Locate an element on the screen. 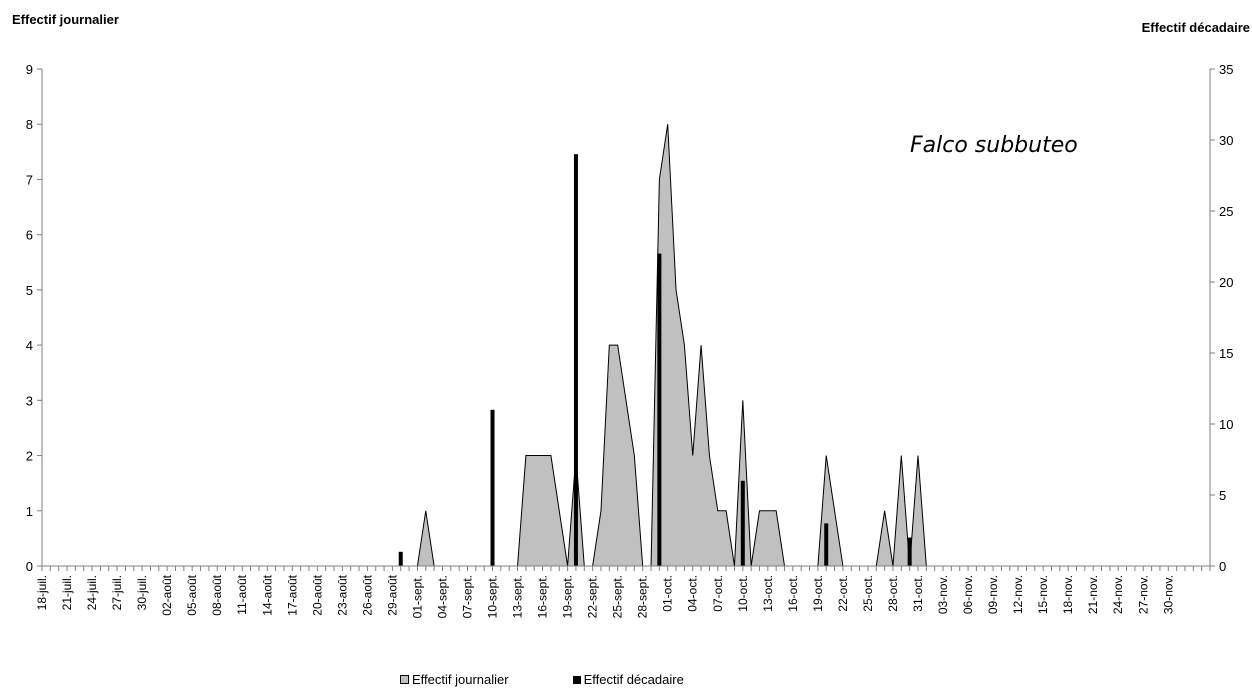  x-tick-label-23: 25-sept. is located at coordinates (618, 596).